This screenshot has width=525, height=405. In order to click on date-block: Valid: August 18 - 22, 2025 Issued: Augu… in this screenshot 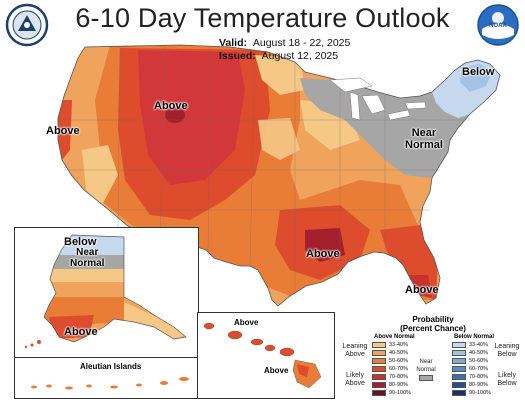, I will do `click(284, 50)`.